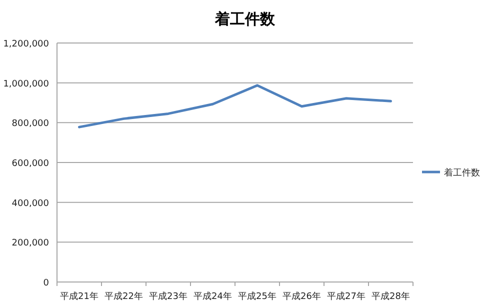  I want to click on y-tick-label: 1,200,000, so click(26, 45).